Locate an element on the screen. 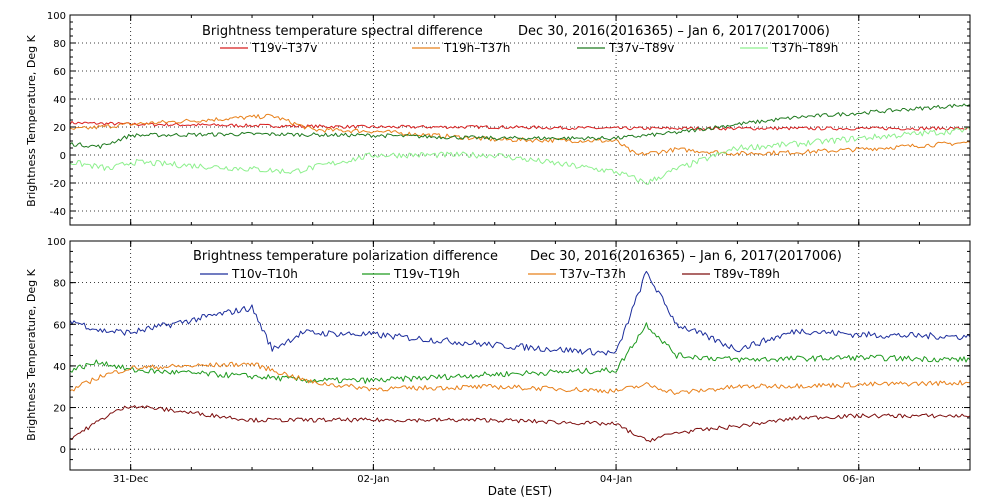 The height and width of the screenshot is (500, 1000). legend-label: T19h–T37h is located at coordinates (476, 48).